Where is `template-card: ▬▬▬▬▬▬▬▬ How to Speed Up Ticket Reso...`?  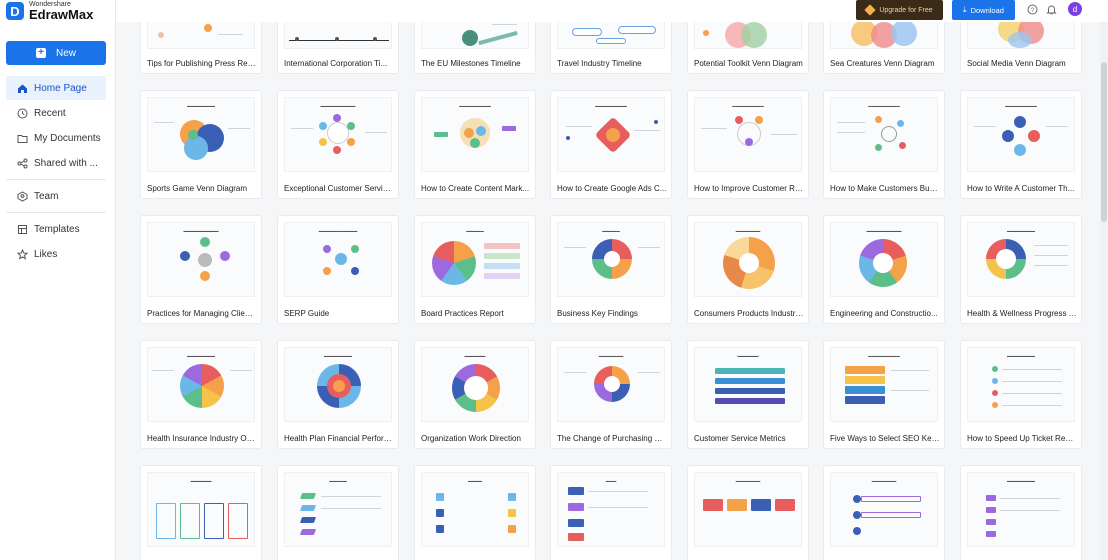
template-card: ▬▬▬▬▬▬▬▬ How to Speed Up Ticket Reso... is located at coordinates (1021, 394).